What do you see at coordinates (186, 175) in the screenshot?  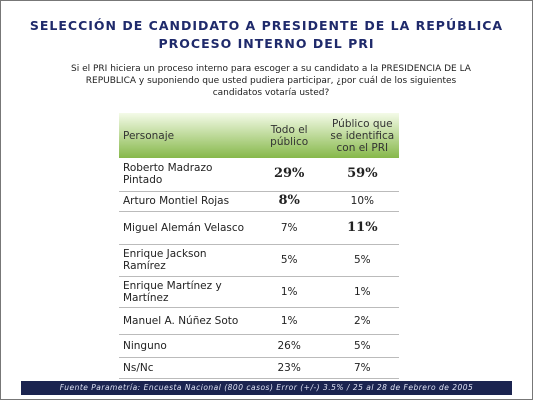 I see `name-cell: Roberto Madrazo Pintado` at bounding box center [186, 175].